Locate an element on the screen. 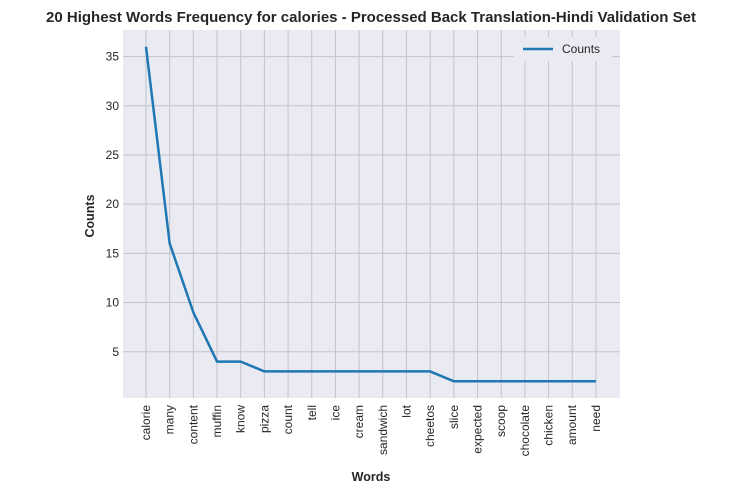  y-tick-label: 30 is located at coordinates (113, 106).